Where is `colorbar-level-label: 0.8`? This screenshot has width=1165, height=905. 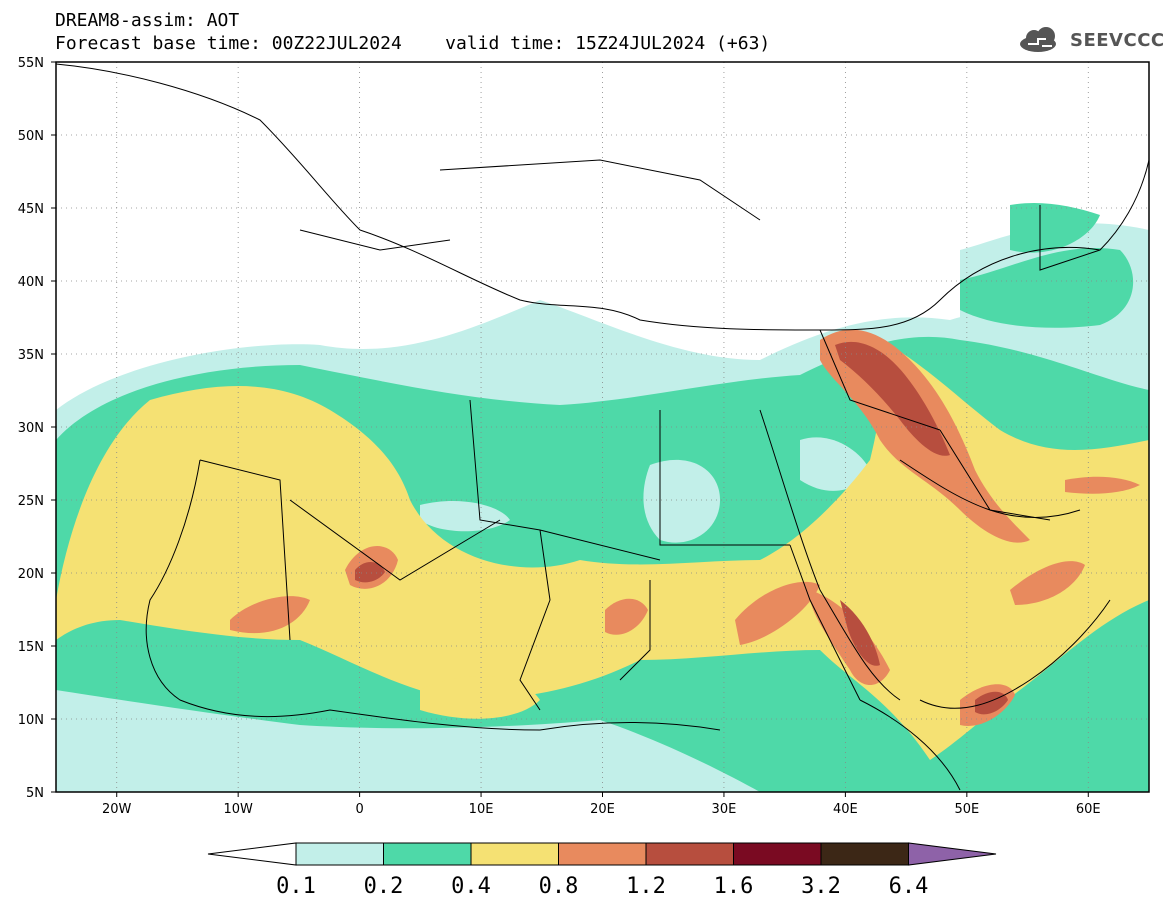 colorbar-level-label: 0.8 is located at coordinates (559, 886).